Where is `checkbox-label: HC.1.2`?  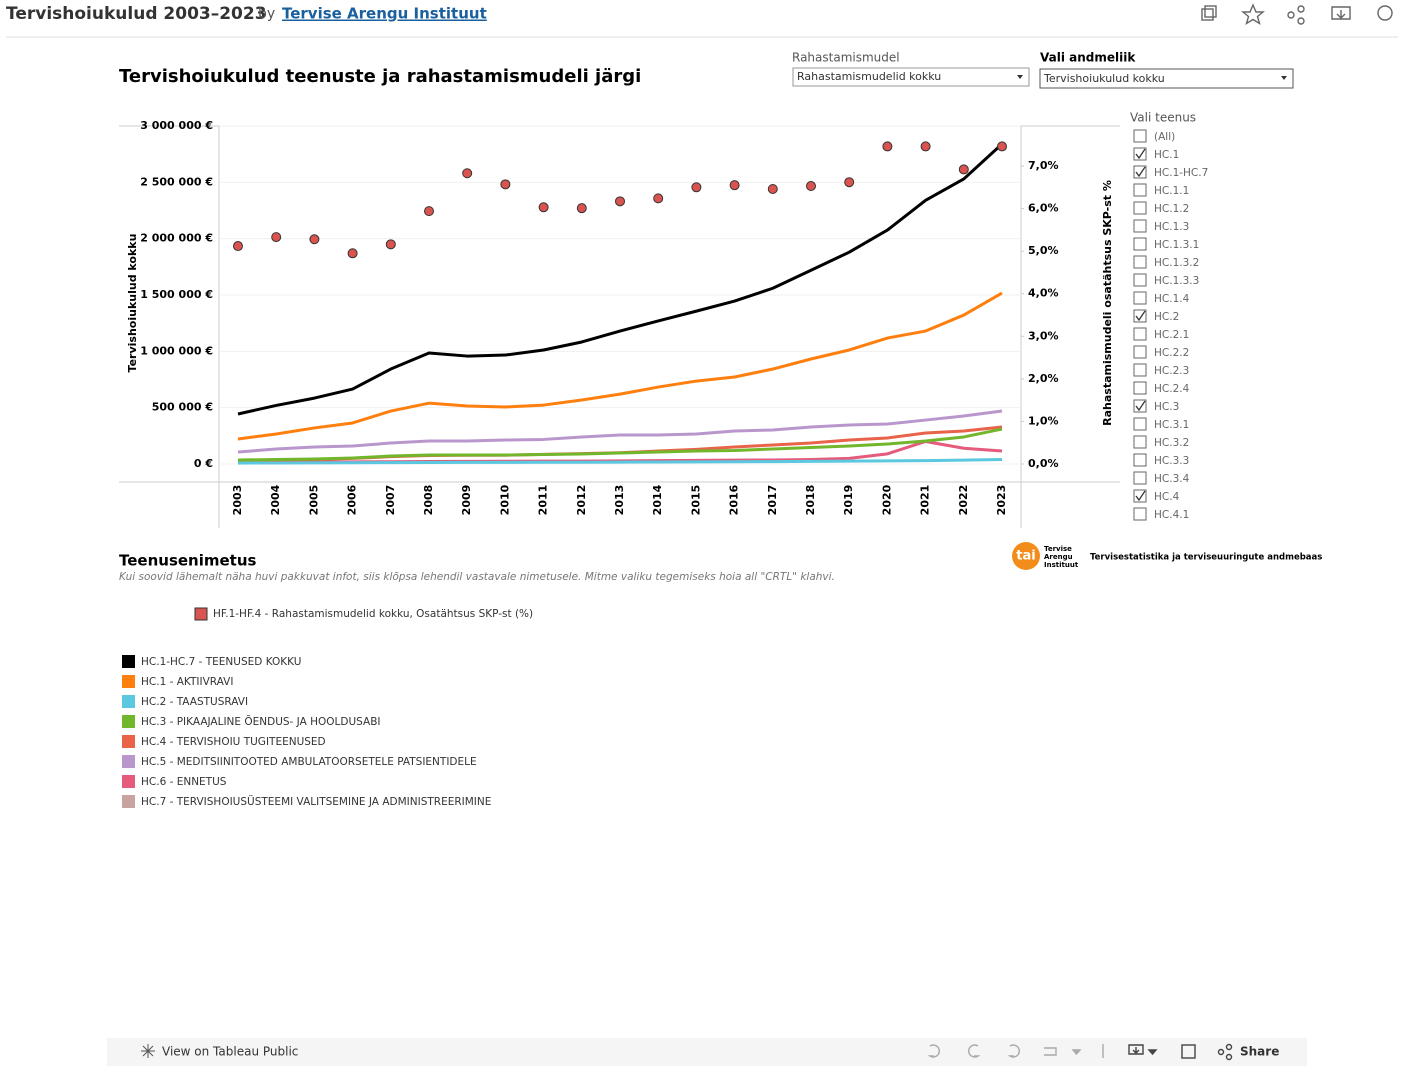 checkbox-label: HC.1.2 is located at coordinates (1171, 209).